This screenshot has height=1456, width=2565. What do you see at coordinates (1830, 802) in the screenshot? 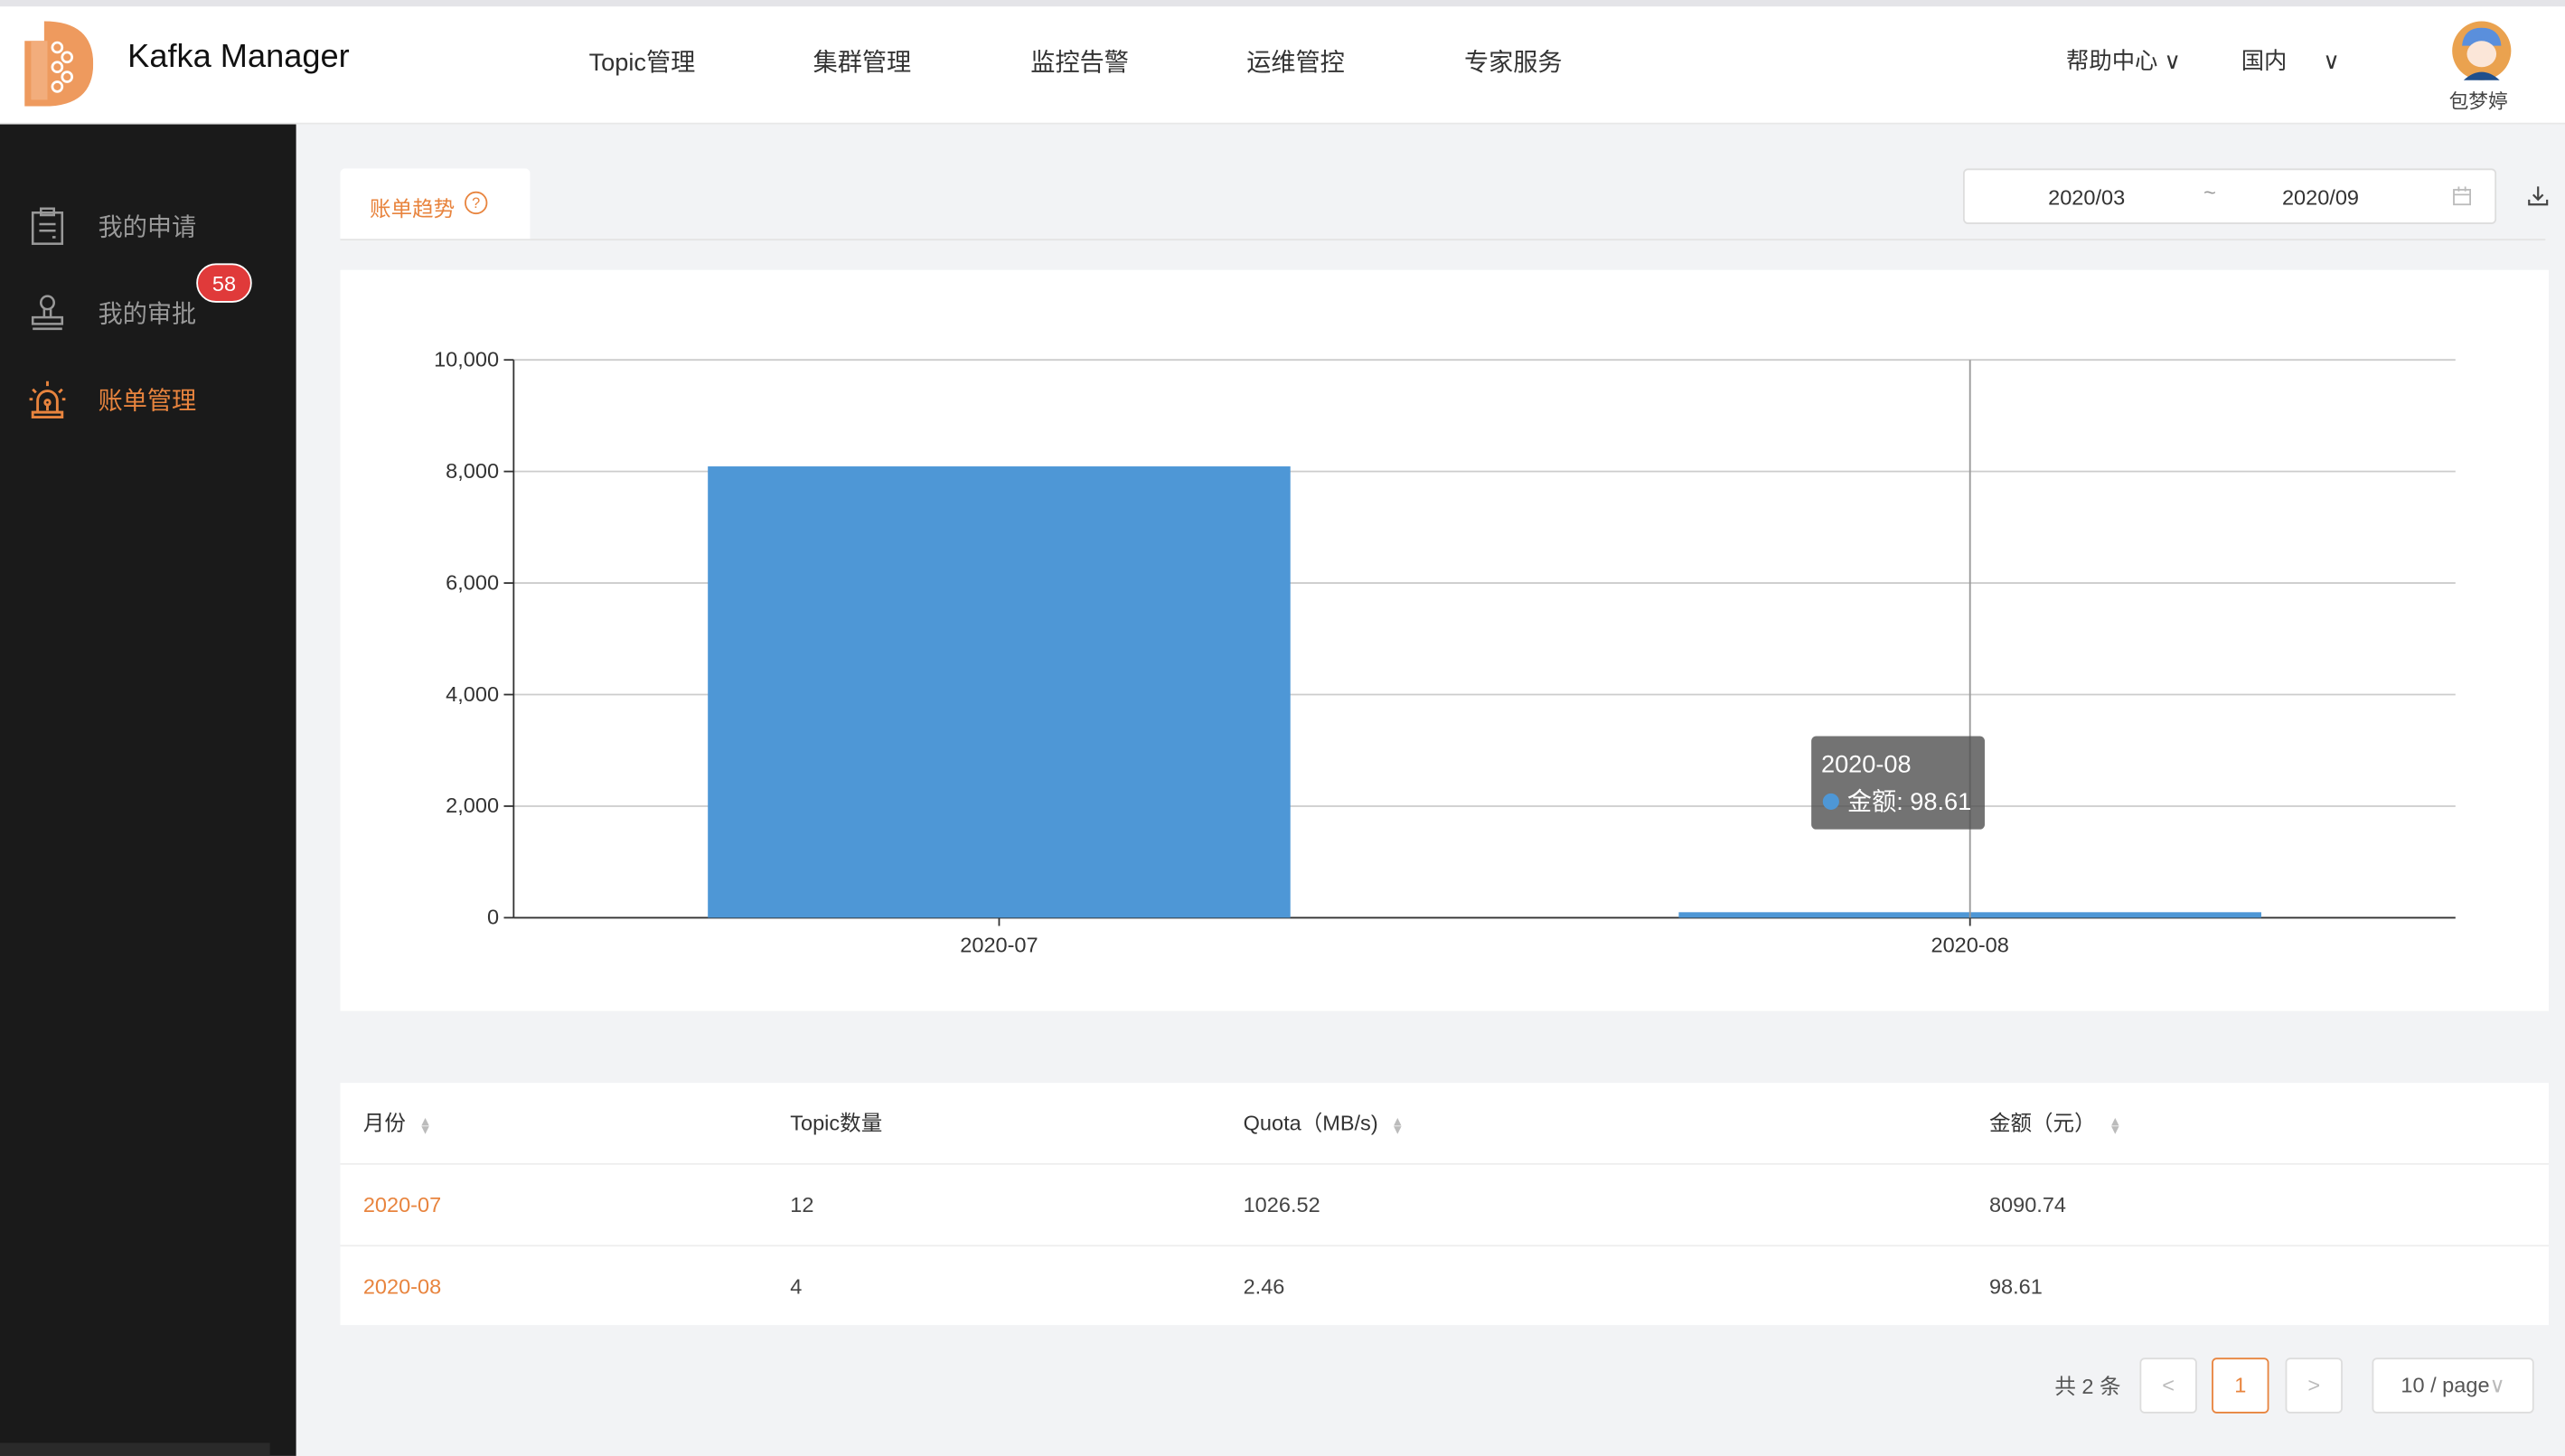
I see `tooltip-series-dot` at bounding box center [1830, 802].